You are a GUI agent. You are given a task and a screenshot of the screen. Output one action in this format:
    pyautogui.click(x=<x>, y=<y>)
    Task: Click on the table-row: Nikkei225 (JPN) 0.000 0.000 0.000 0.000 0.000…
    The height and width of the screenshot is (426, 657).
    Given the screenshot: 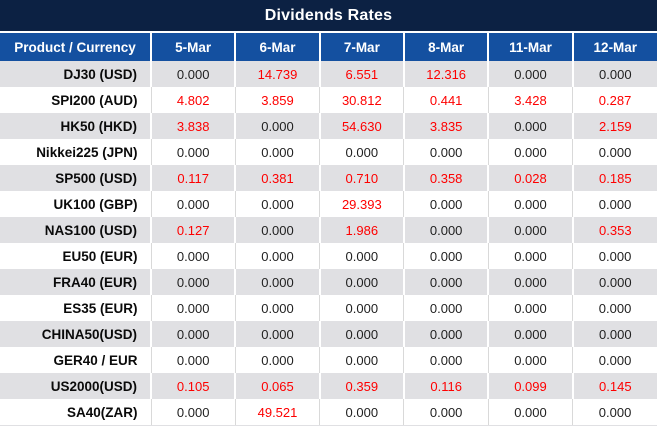 What is the action you would take?
    pyautogui.click(x=328, y=152)
    